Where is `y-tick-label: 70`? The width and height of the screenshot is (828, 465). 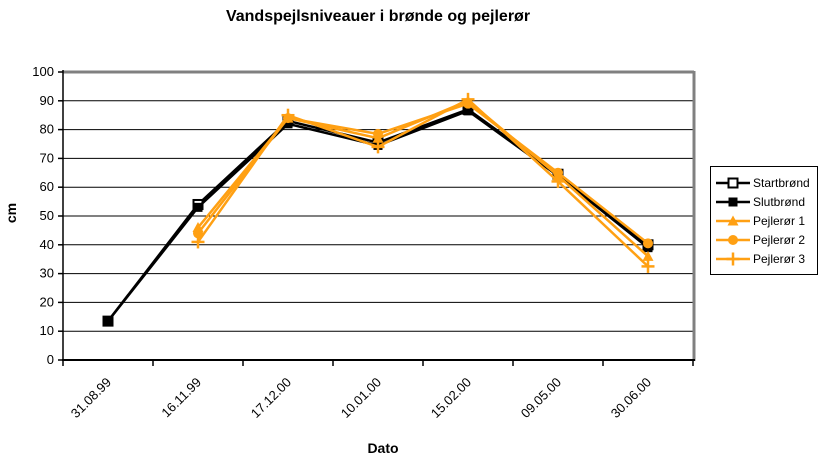 y-tick-label: 70 is located at coordinates (47, 157).